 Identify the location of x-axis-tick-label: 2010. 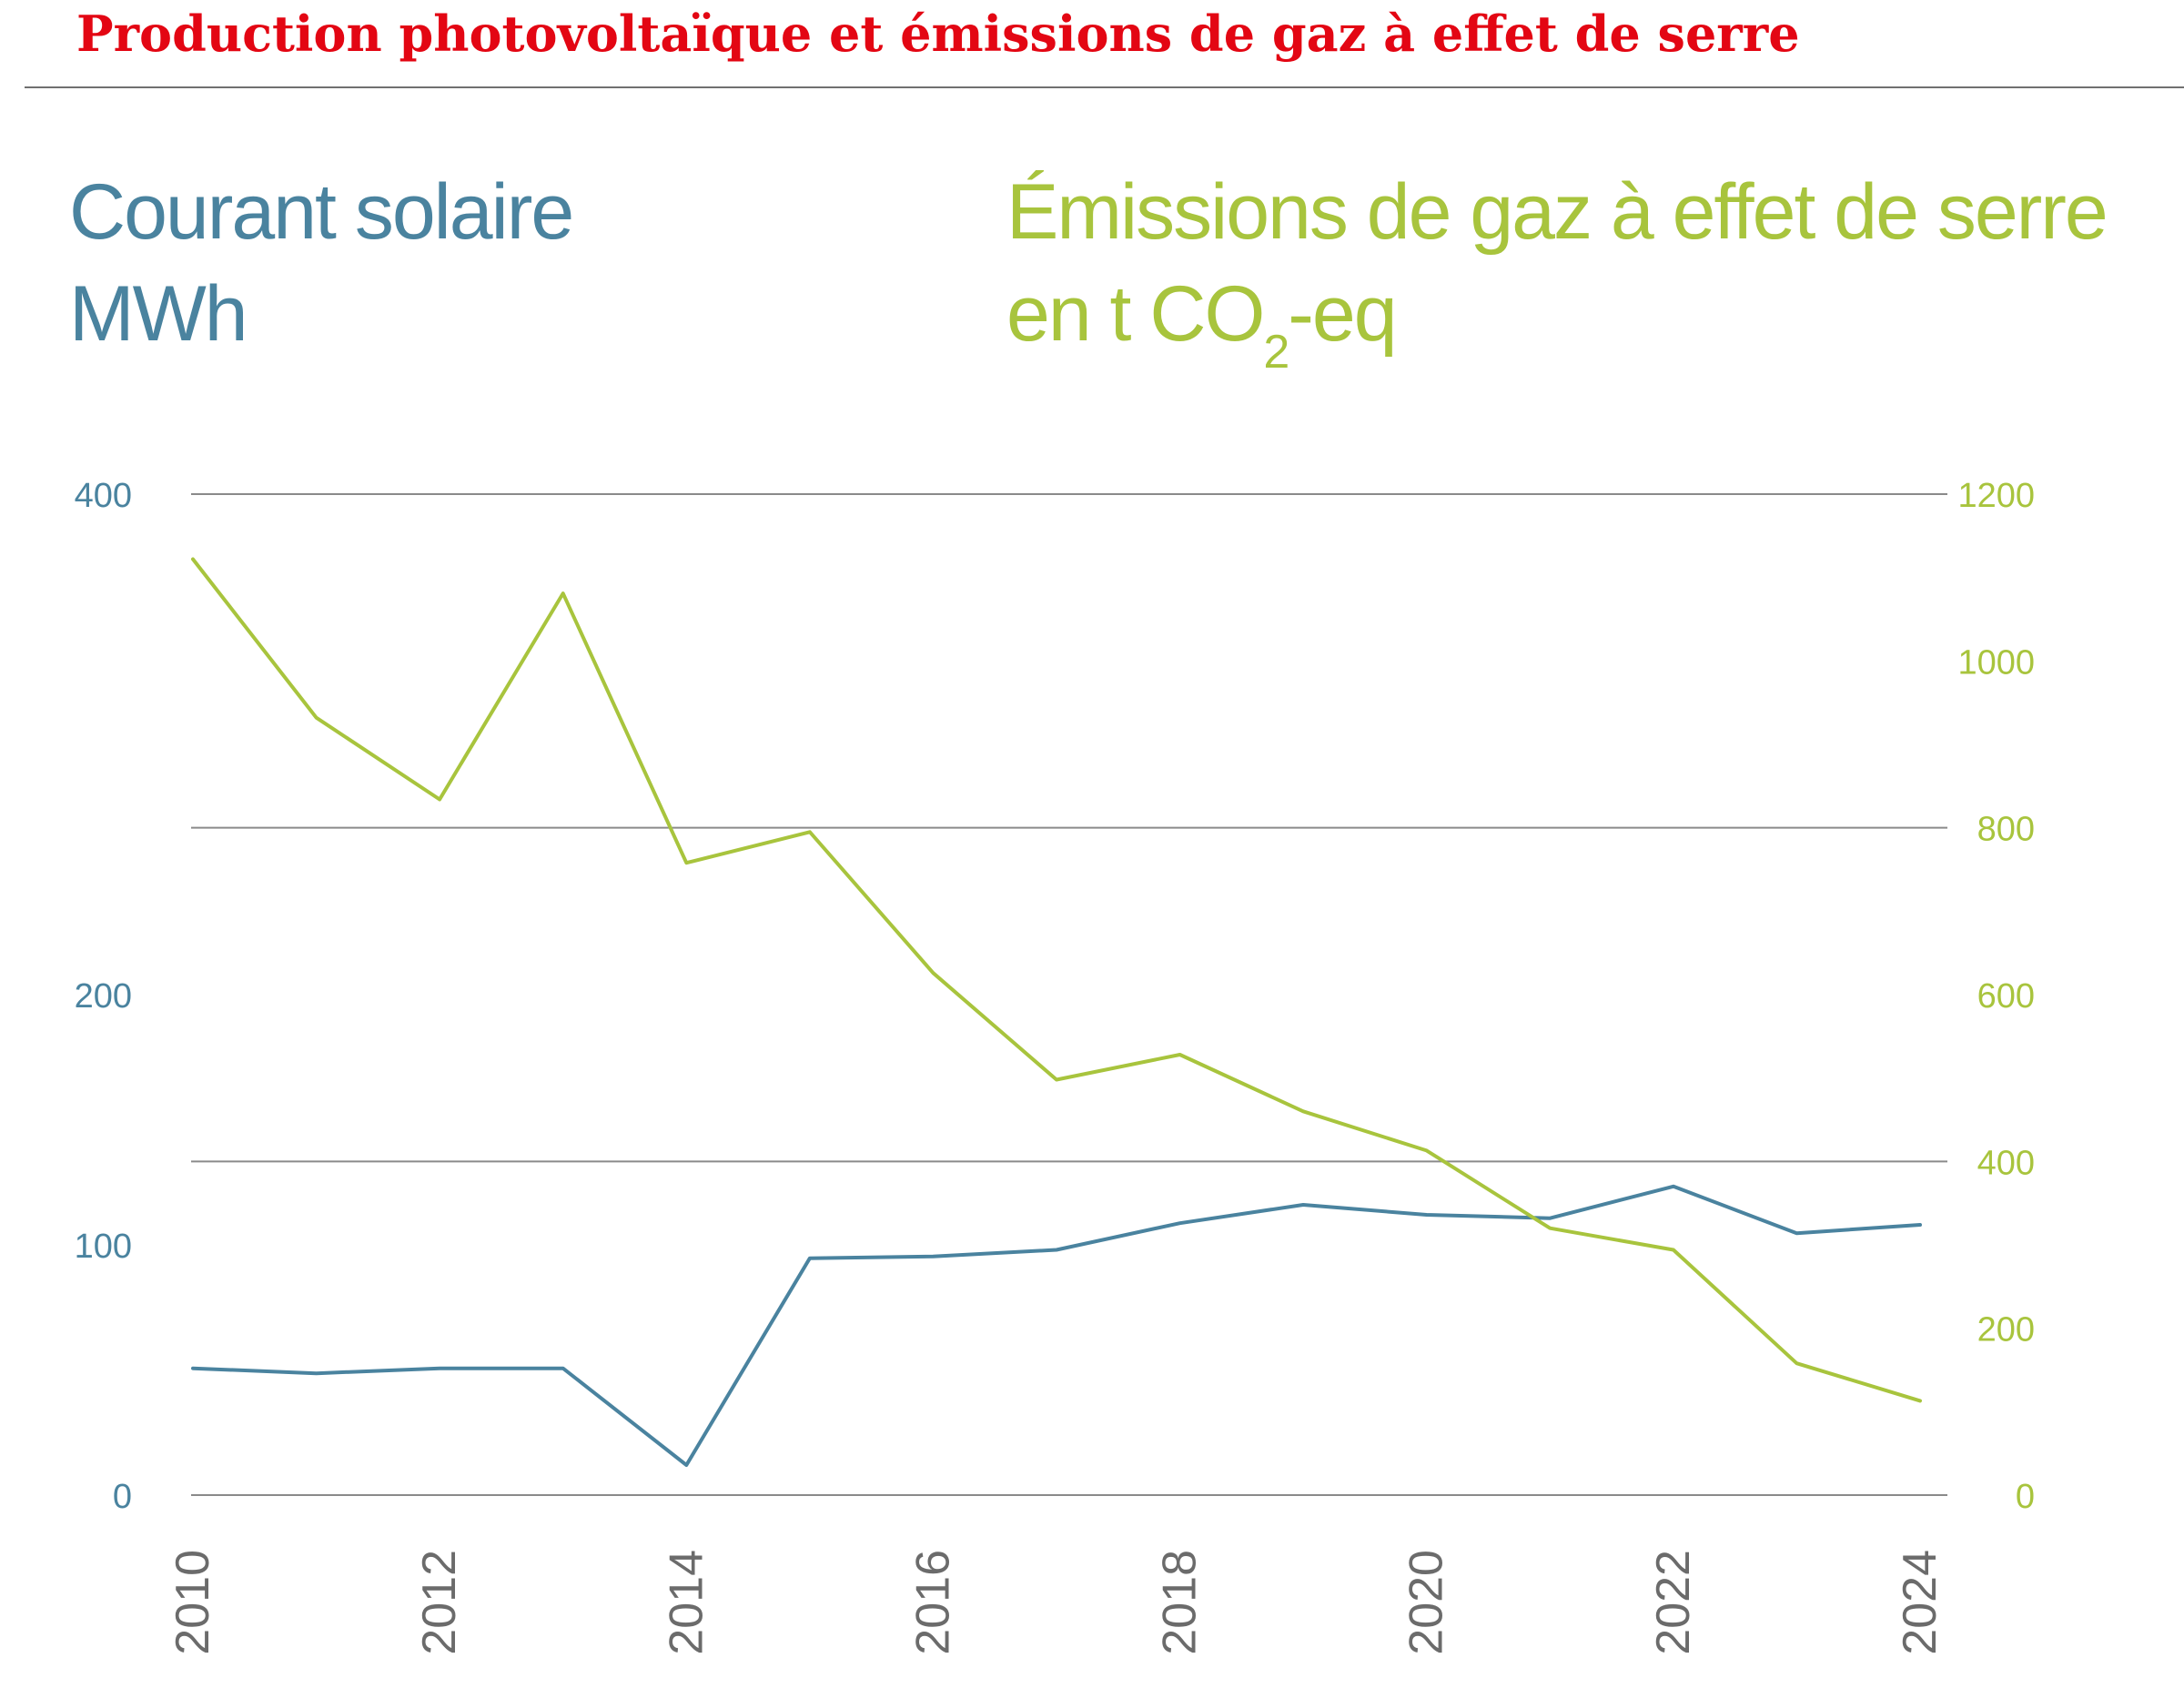
(193, 1602).